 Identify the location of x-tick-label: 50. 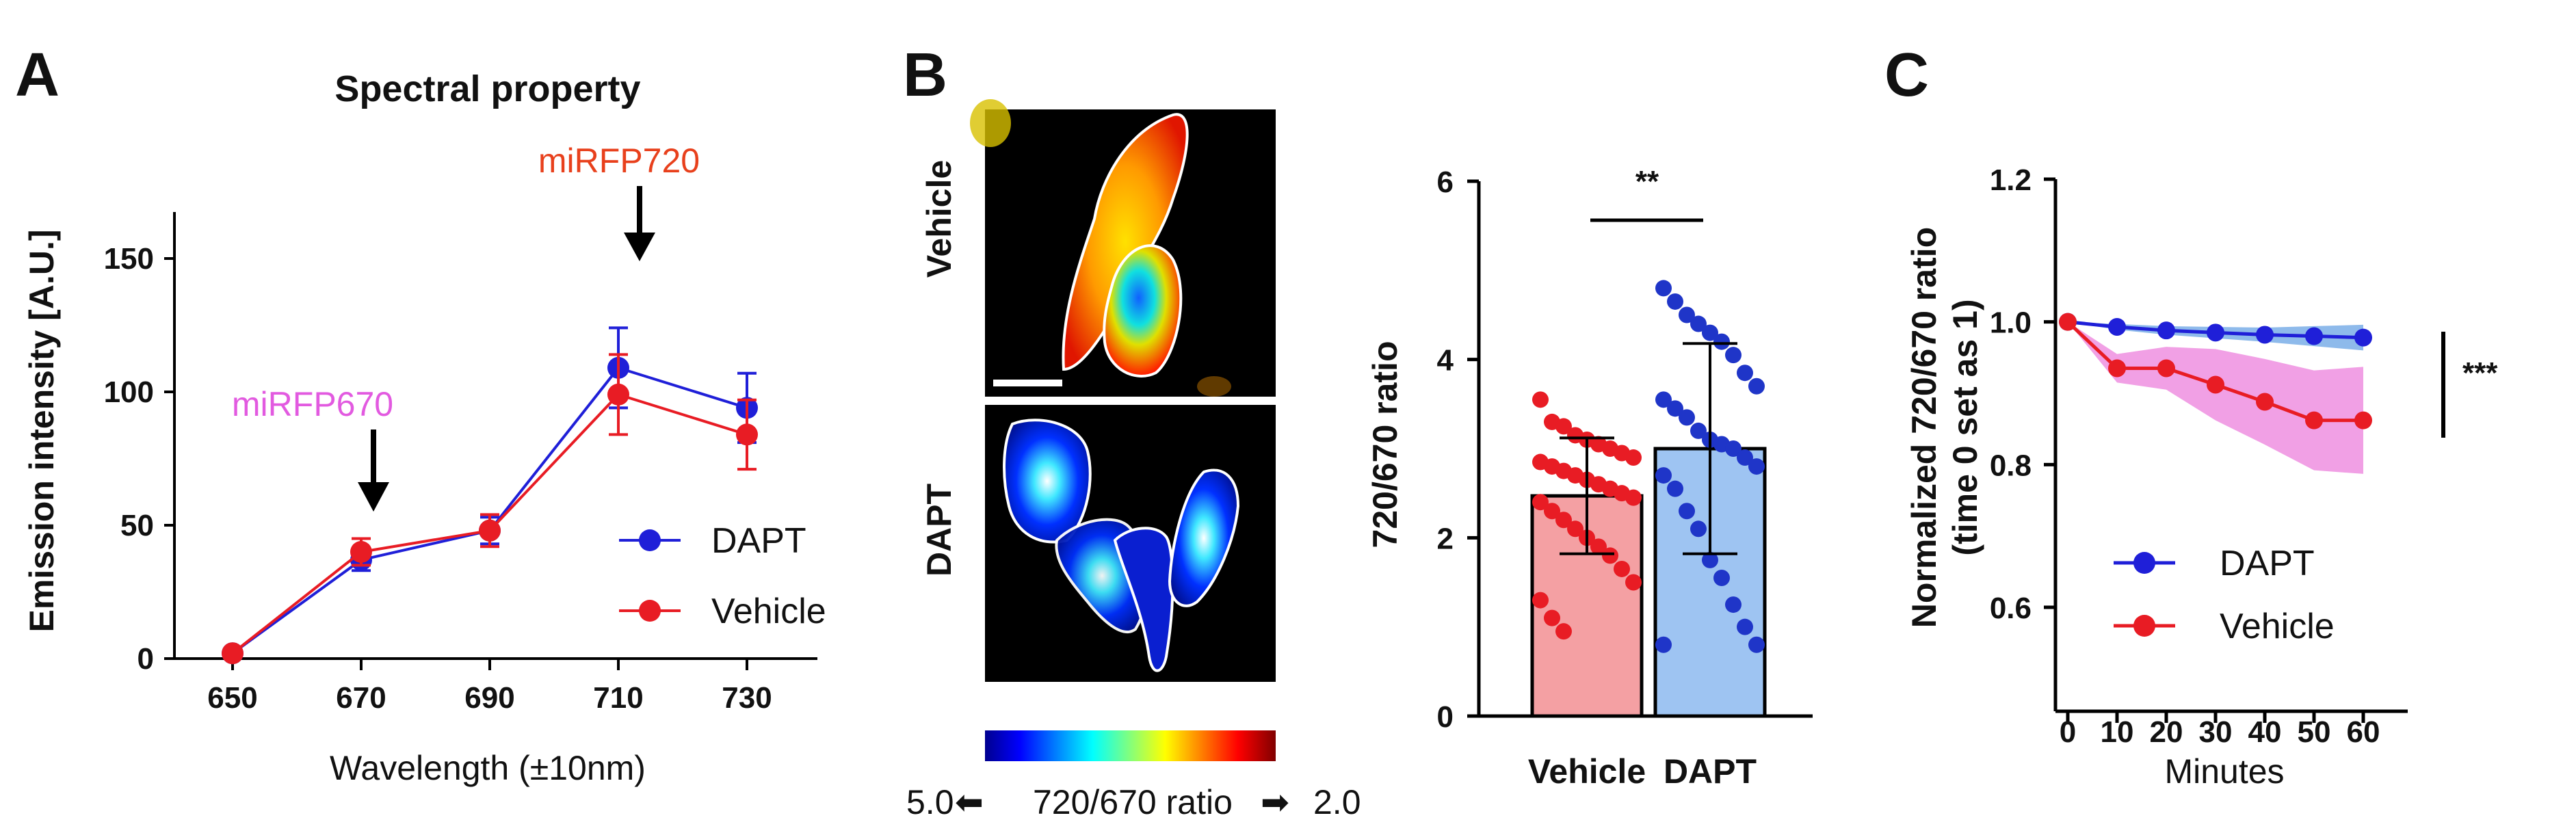
(2314, 732).